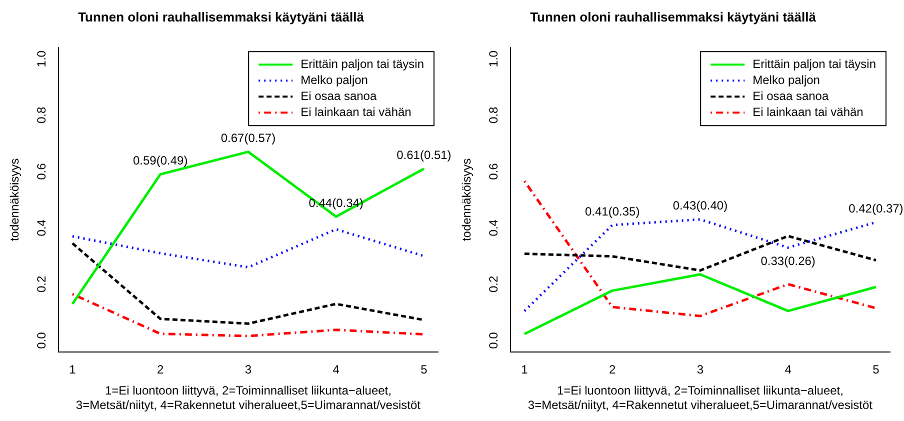 This screenshot has width=904, height=421. I want to click on data-label: 0.33(0.26), so click(788, 261).